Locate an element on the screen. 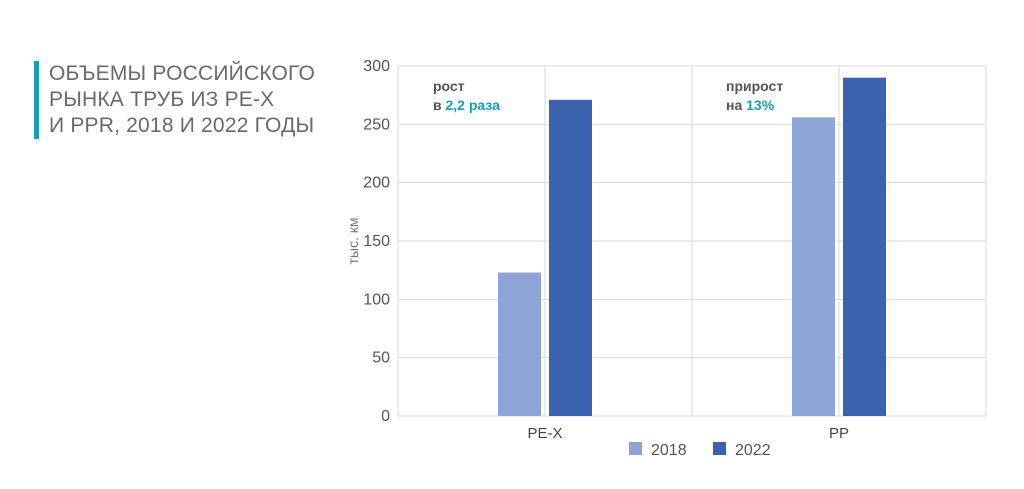 Image resolution: width=1024 pixels, height=489 pixels. chart-title-line: ОБЪЕМЫ РОССИЙСКОГО is located at coordinates (182, 73).